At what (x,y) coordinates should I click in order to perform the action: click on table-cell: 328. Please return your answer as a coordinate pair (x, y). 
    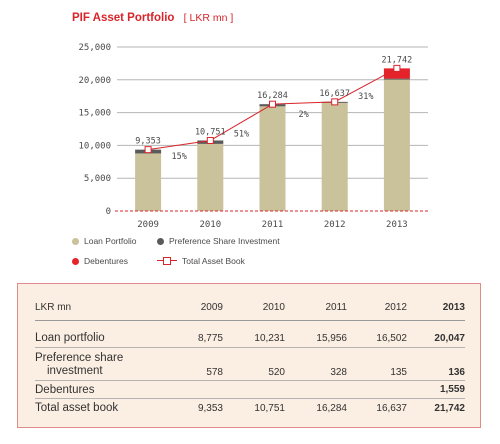
    Looking at the image, I should click on (316, 364).